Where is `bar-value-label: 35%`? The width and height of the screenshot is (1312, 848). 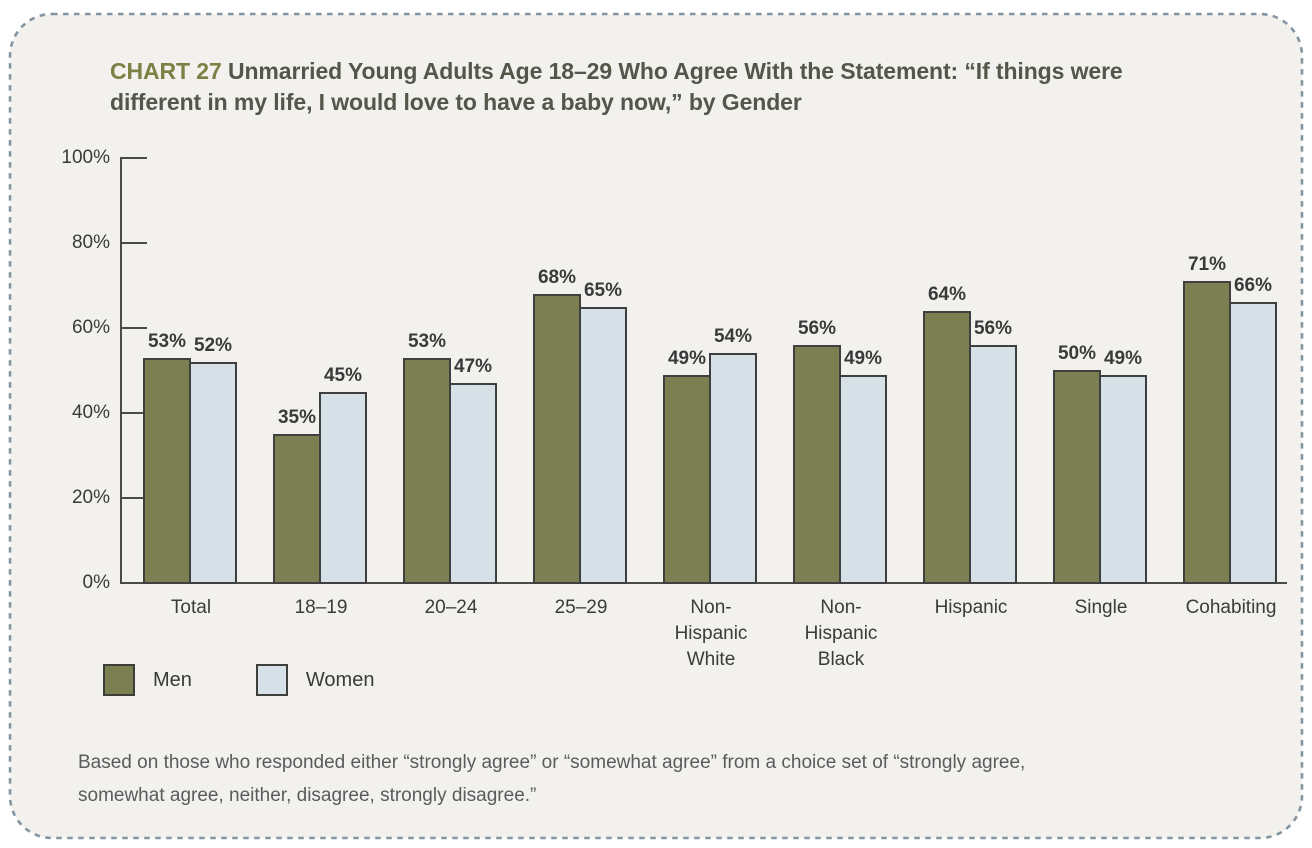
bar-value-label: 35% is located at coordinates (297, 417).